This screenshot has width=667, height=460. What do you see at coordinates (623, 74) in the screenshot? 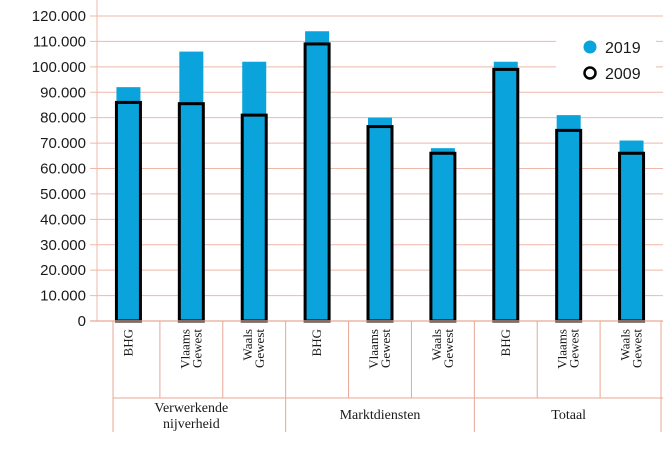
I see `legend-label-2009: 2009` at bounding box center [623, 74].